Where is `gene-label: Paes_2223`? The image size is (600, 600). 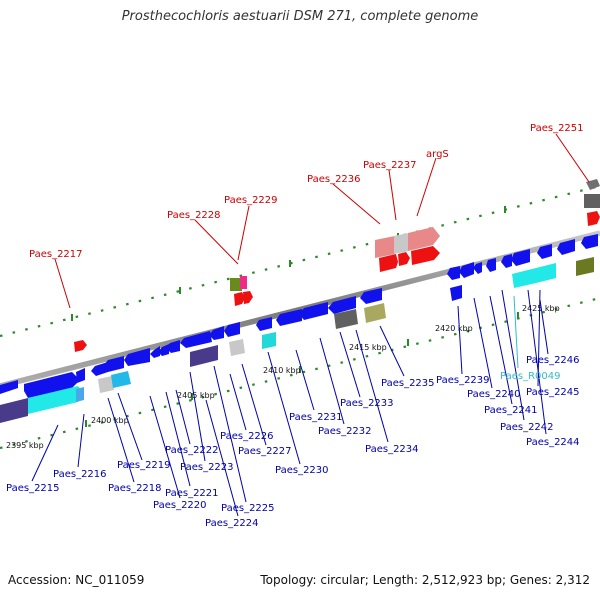 gene-label: Paes_2223 is located at coordinates (207, 467).